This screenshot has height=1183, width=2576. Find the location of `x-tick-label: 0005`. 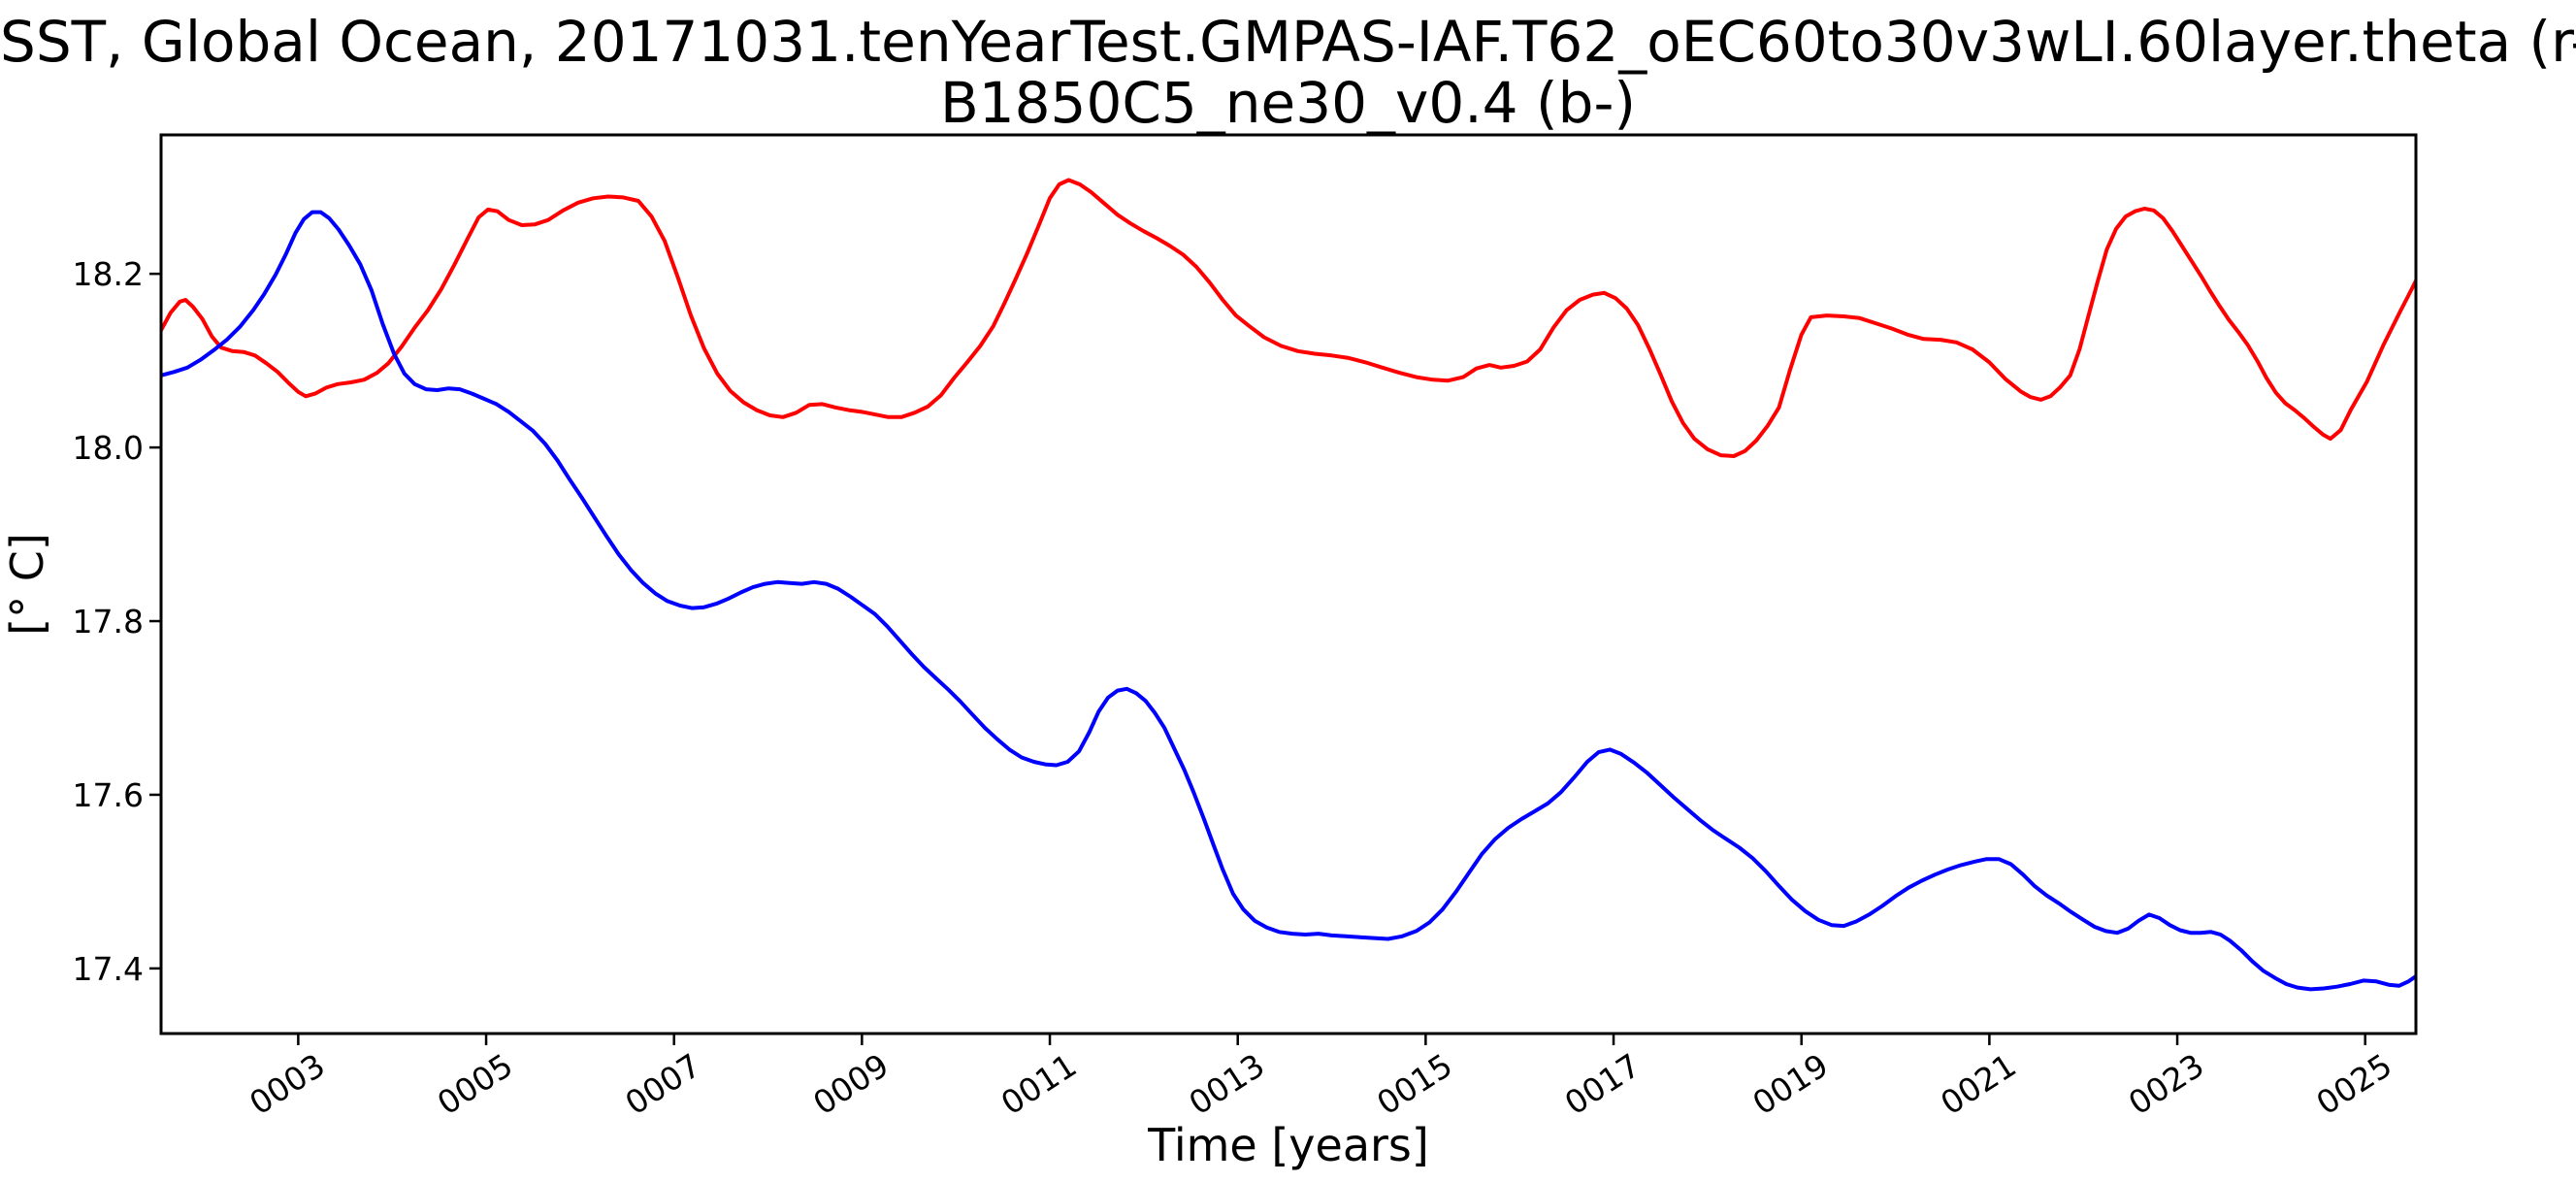

x-tick-label: 0005 is located at coordinates (475, 1084).